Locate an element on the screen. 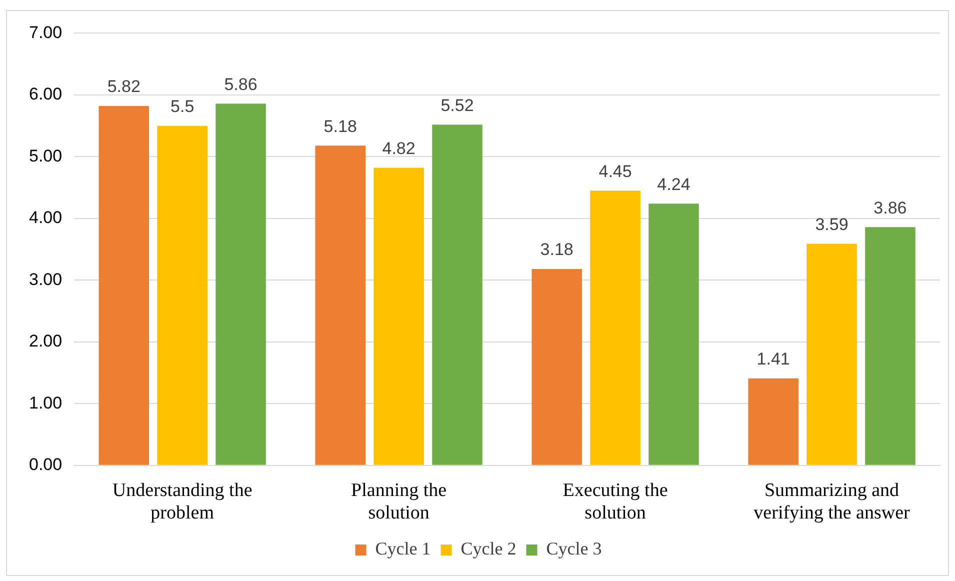  legend-label: Cycle 3 is located at coordinates (574, 548).